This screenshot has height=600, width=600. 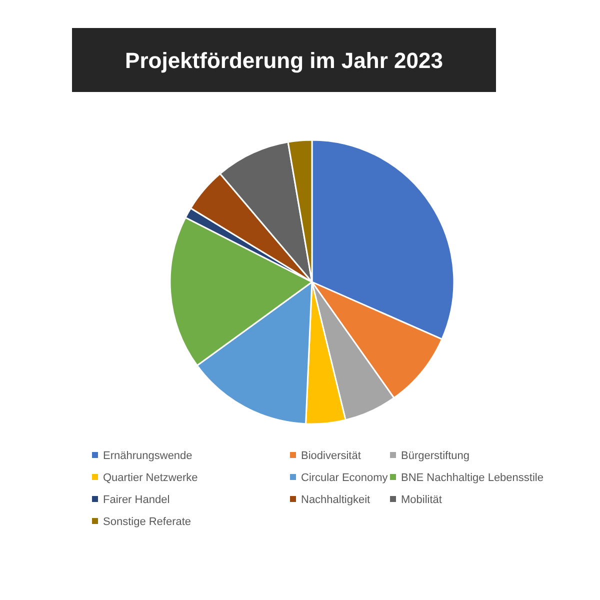 I want to click on legend-label: Sonstige Referate, so click(x=147, y=522).